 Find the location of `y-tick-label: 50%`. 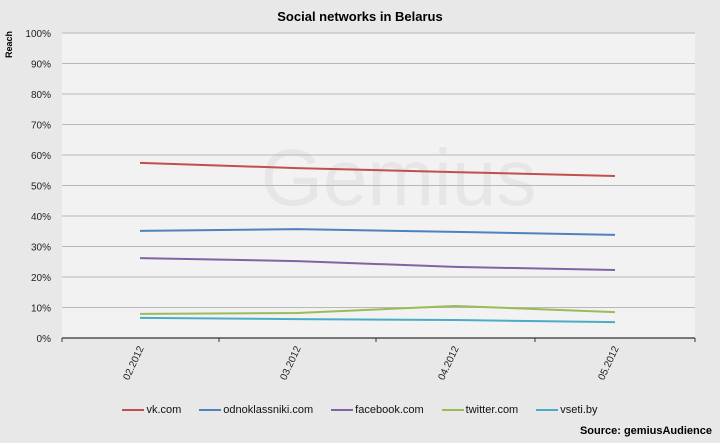

y-tick-label: 50% is located at coordinates (41, 187).